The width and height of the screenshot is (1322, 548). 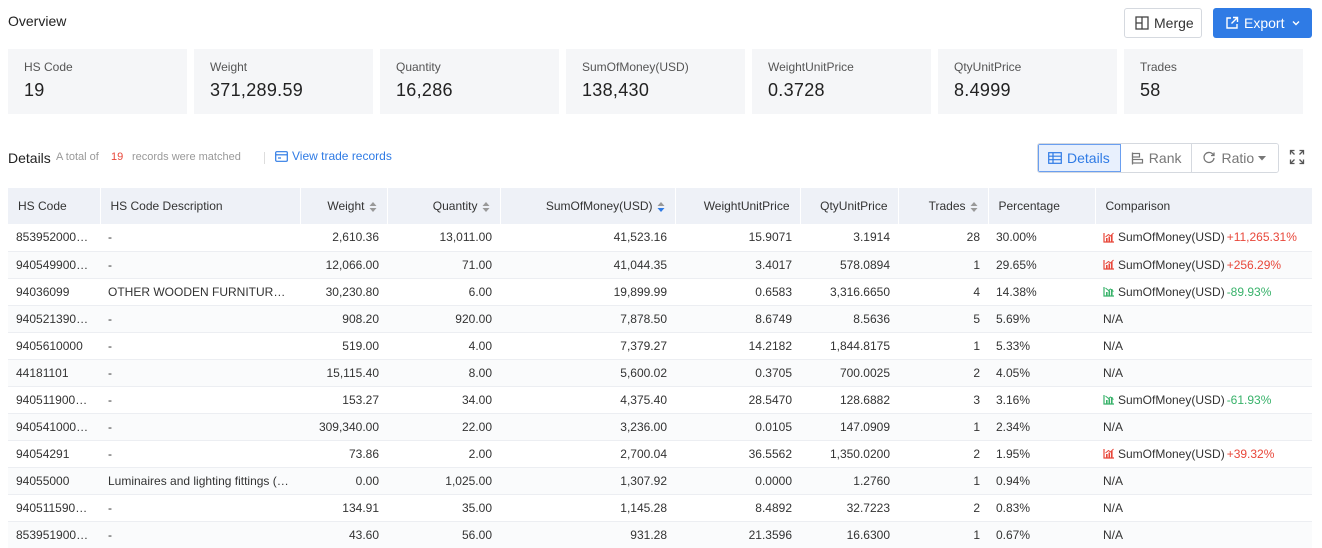 I want to click on cell-sum-of-money: 19,899.99, so click(x=587, y=292).